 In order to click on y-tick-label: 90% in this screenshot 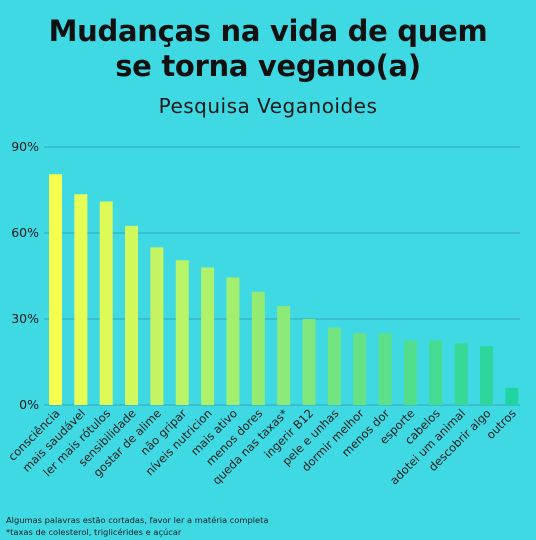, I will do `click(25, 146)`.